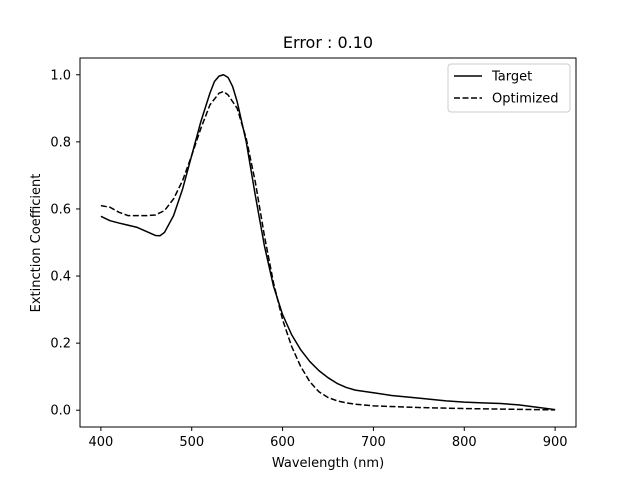 Image resolution: width=640 pixels, height=480 pixels. Describe the element at coordinates (60, 142) in the screenshot. I see `y-tick-label: 0.8` at that location.